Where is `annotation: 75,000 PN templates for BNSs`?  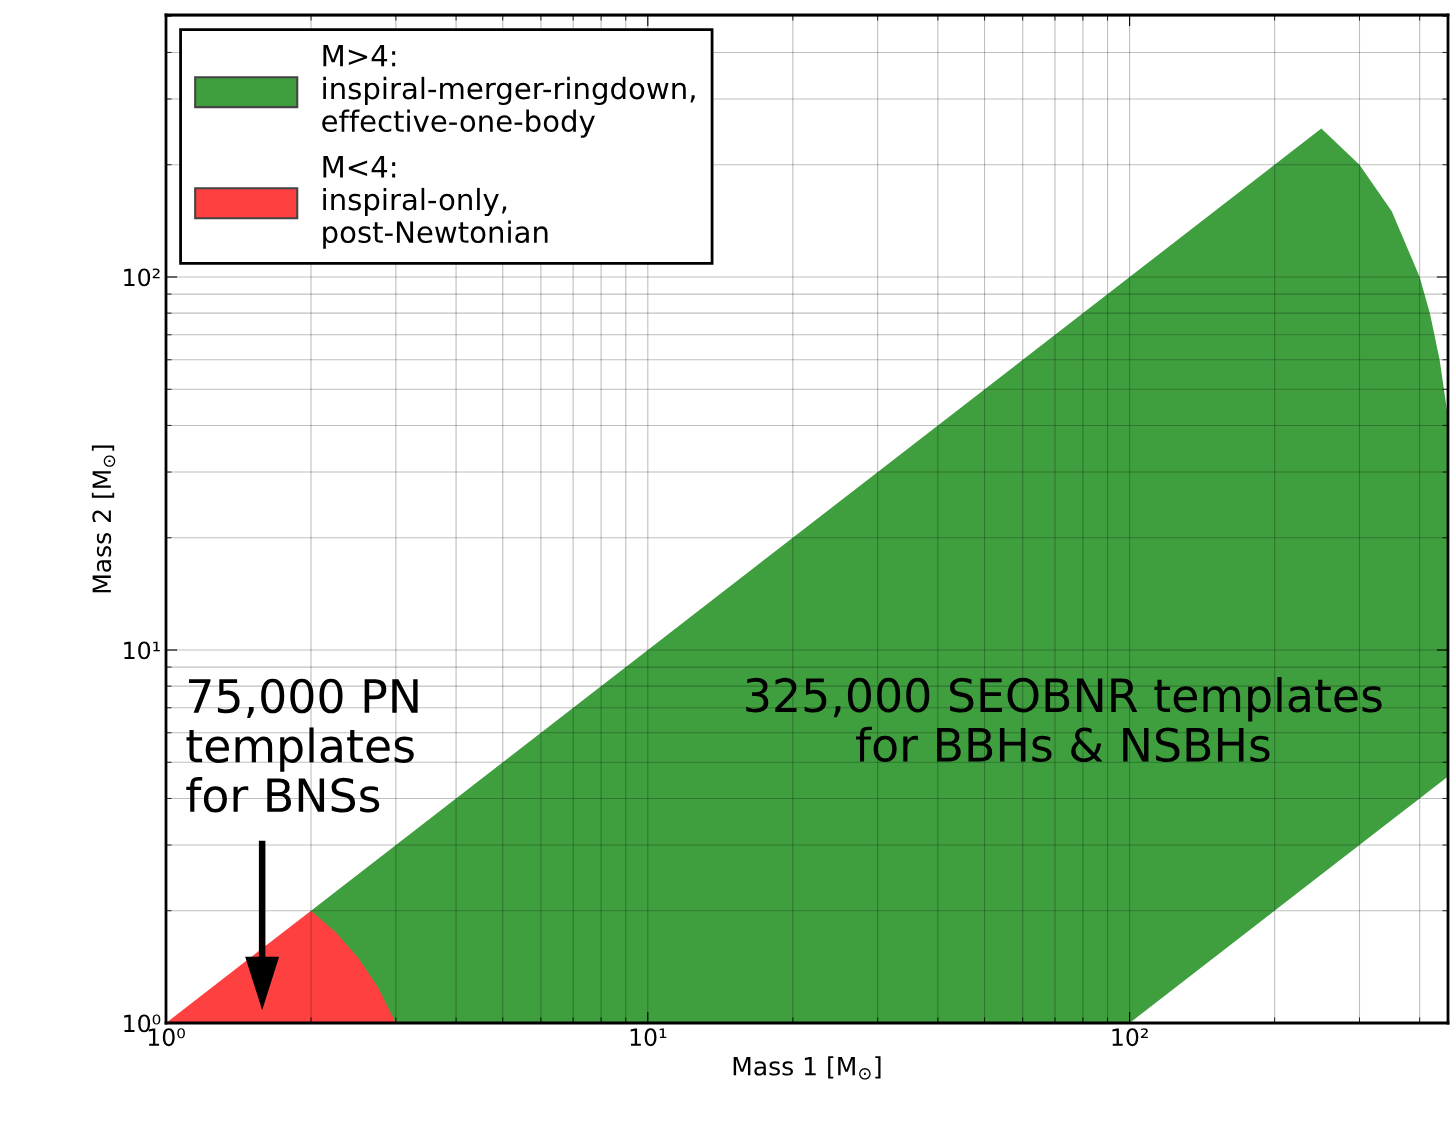
annotation: 75,000 PN templates for BNSs is located at coordinates (302, 745).